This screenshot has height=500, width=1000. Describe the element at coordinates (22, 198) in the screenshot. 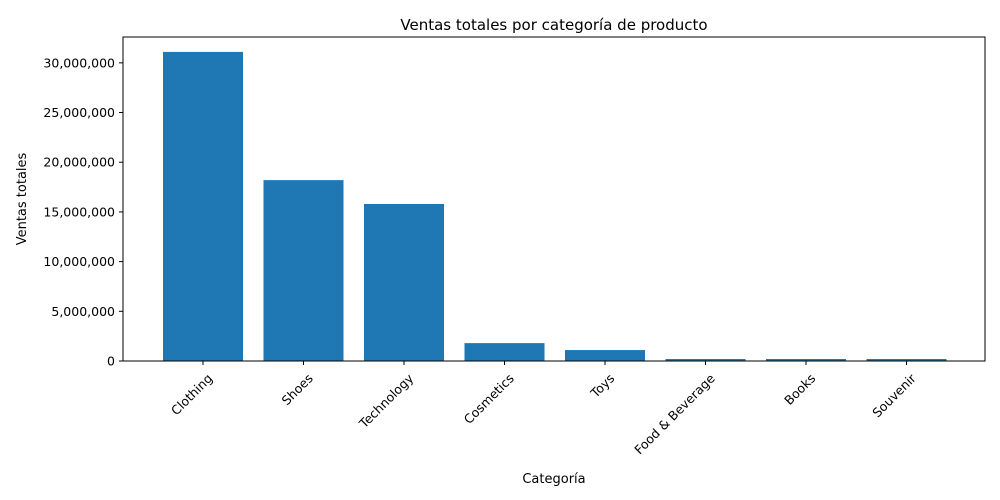

I see `y-axis-title: Ventas totales` at that location.